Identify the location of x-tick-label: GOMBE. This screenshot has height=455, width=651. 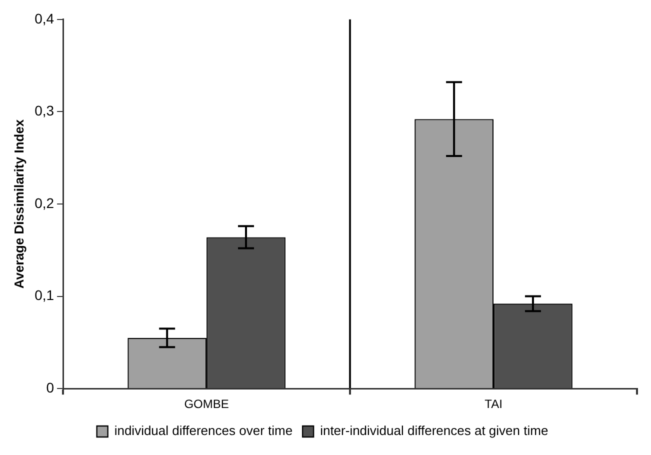
(206, 404).